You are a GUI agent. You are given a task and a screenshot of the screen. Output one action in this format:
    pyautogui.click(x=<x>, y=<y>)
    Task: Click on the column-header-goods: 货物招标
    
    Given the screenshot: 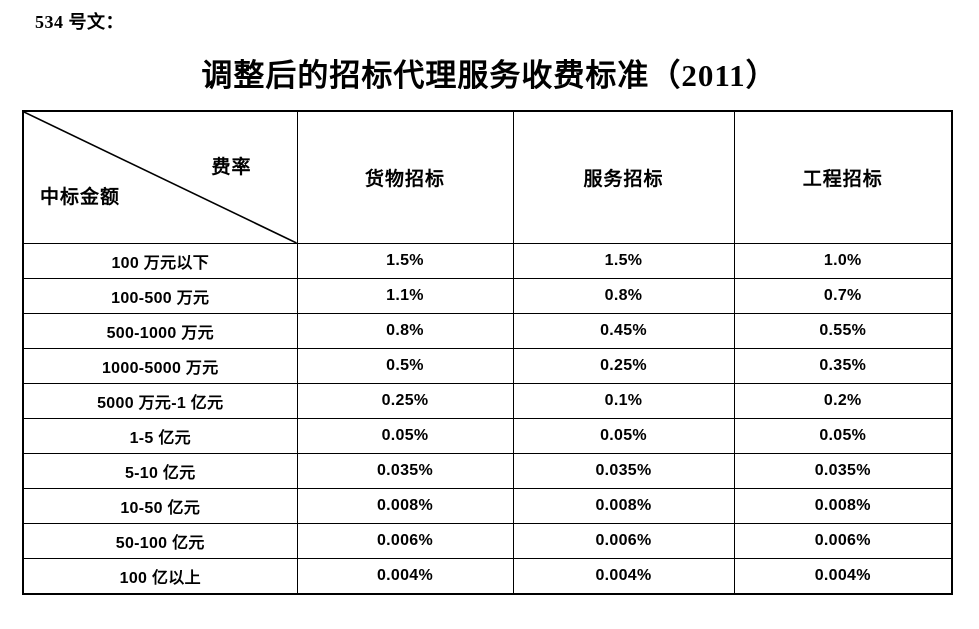 What is the action you would take?
    pyautogui.click(x=405, y=177)
    